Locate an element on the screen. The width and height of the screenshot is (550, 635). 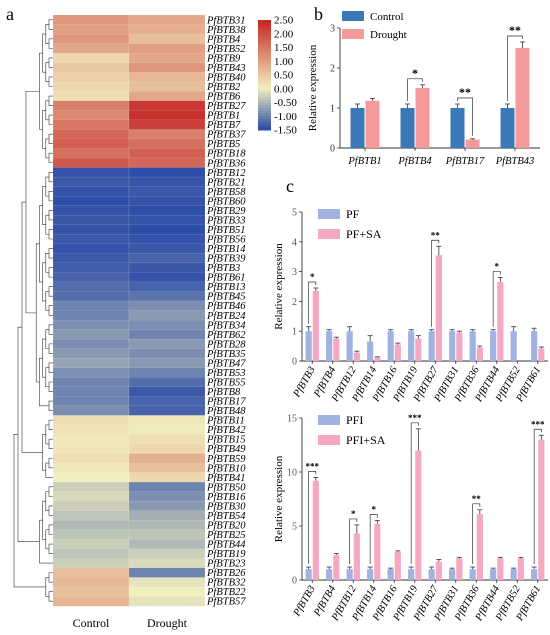
heatmap-row-label: PfBTB51 is located at coordinates (226, 230).